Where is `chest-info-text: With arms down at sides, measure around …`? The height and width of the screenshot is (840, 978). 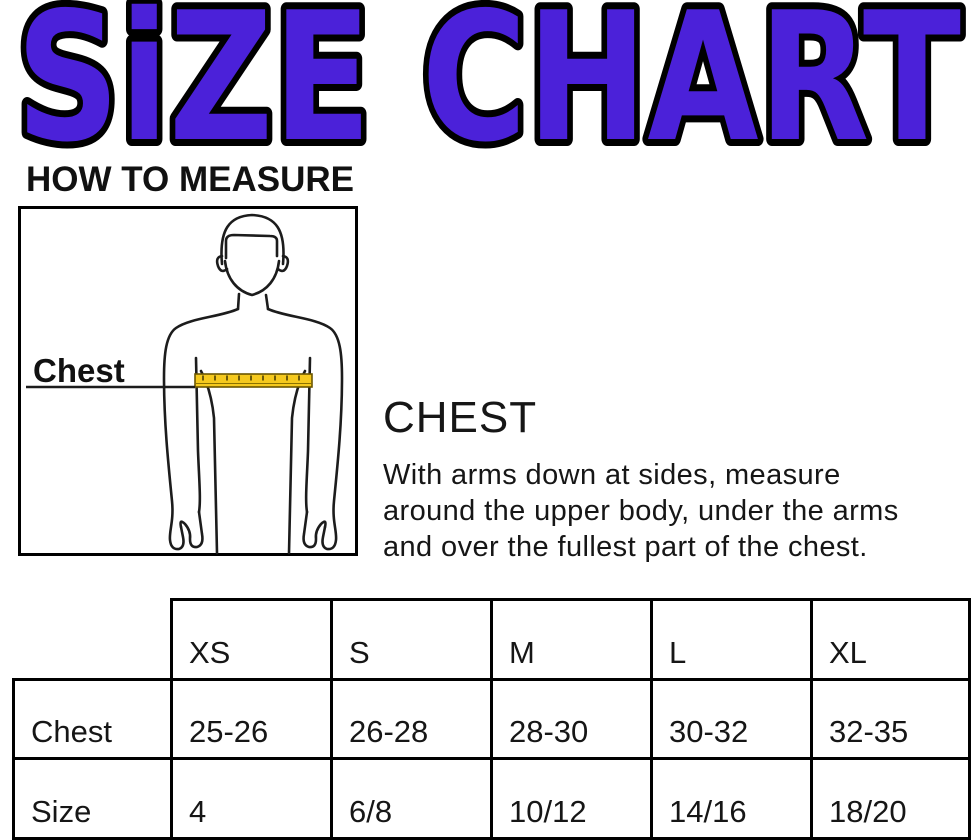 chest-info-text: With arms down at sides, measure around … is located at coordinates (641, 511).